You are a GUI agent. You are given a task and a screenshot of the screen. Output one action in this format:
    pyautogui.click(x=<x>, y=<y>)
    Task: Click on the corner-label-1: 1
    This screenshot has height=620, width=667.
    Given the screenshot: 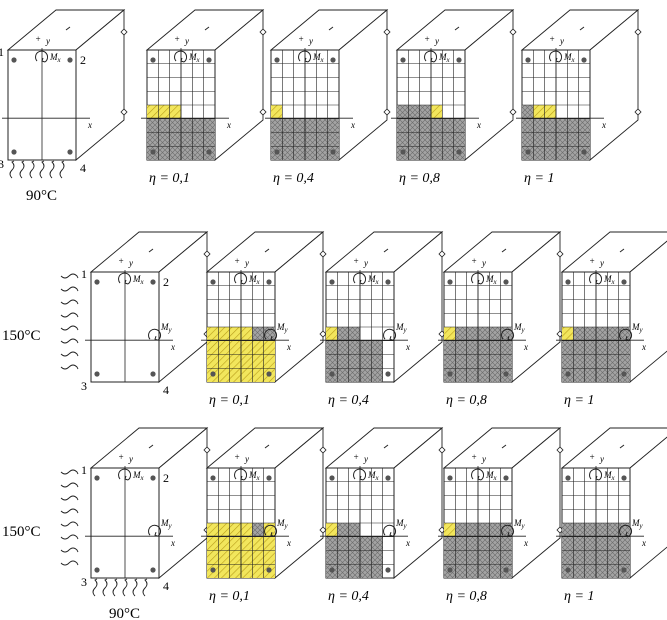 What is the action you would take?
    pyautogui.click(x=84, y=274)
    